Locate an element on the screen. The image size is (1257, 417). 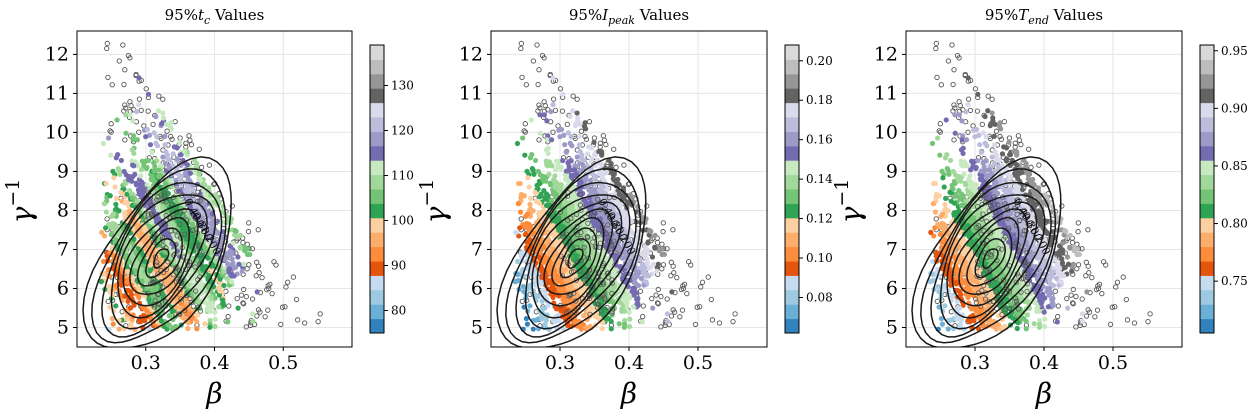
colorbar-tick-label: 130 is located at coordinates (402, 86).